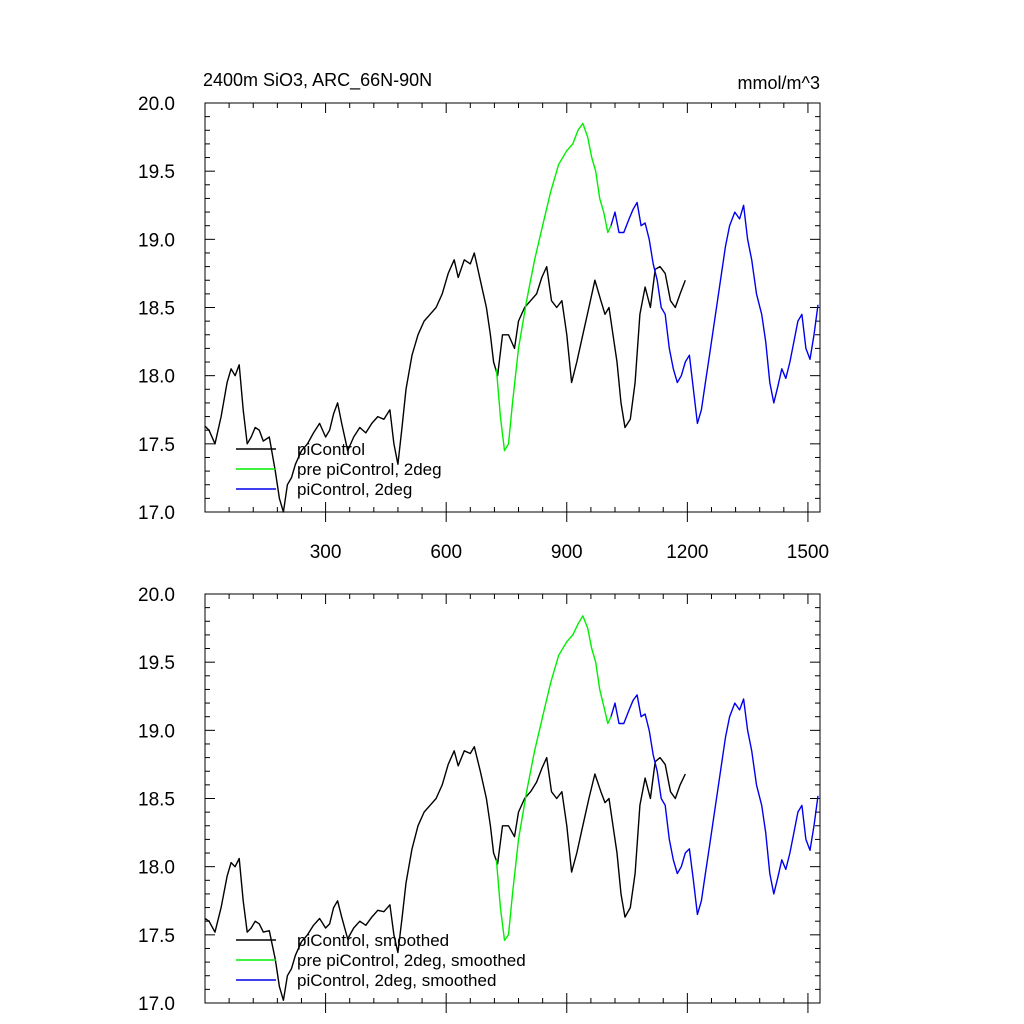 Image resolution: width=1024 pixels, height=1024 pixels. I want to click on x-tick-label: 900, so click(567, 552).